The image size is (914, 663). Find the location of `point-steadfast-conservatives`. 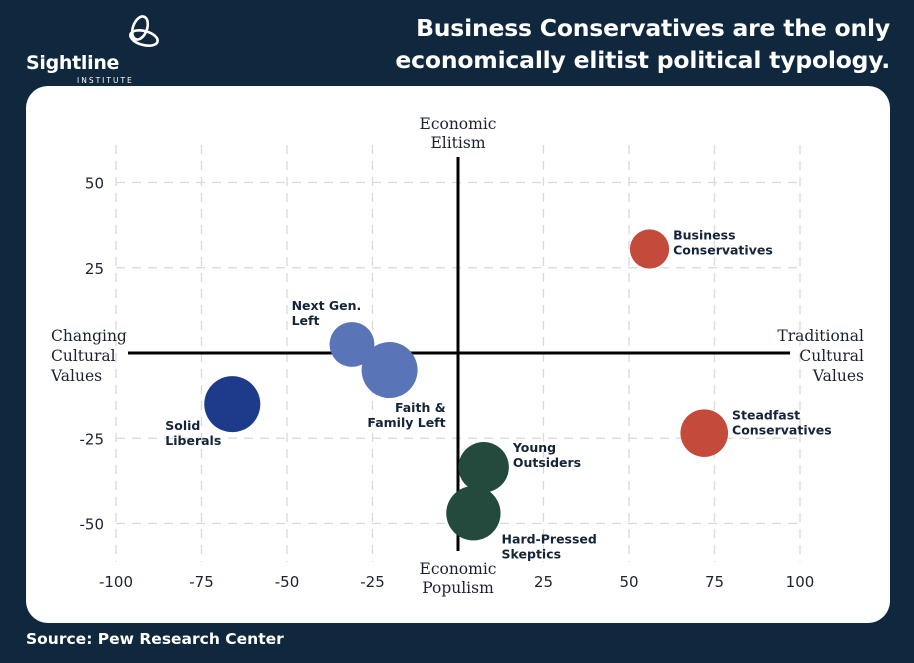

point-steadfast-conservatives is located at coordinates (704, 433).